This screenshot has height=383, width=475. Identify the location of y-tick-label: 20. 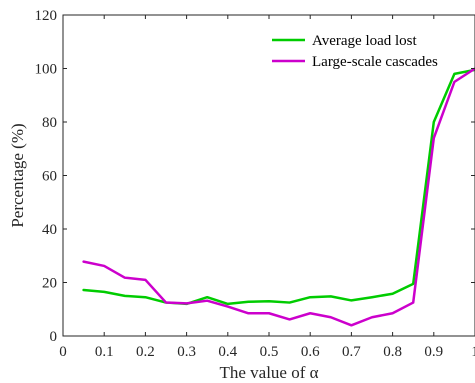
(49, 284).